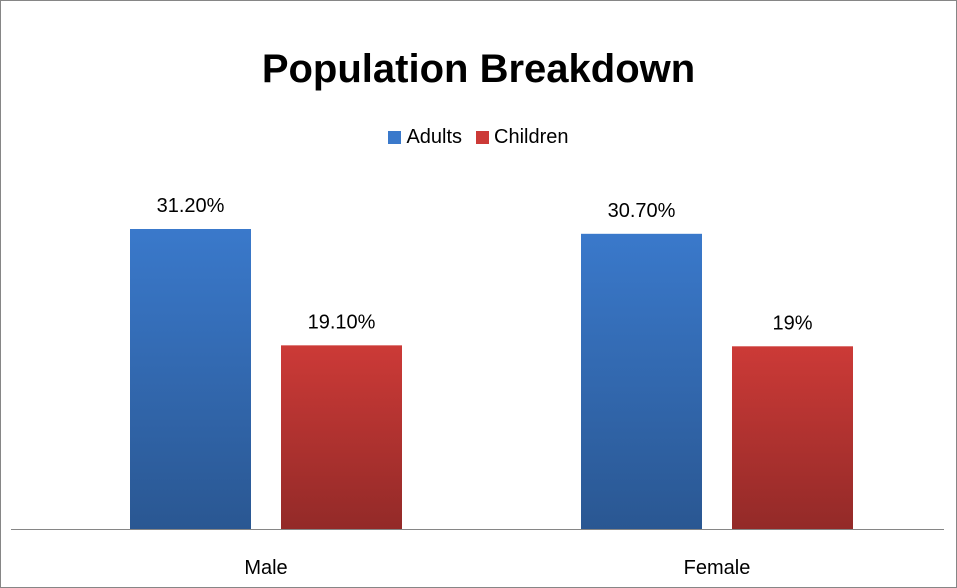 The height and width of the screenshot is (588, 957). I want to click on category-label-male: Male, so click(265, 568).